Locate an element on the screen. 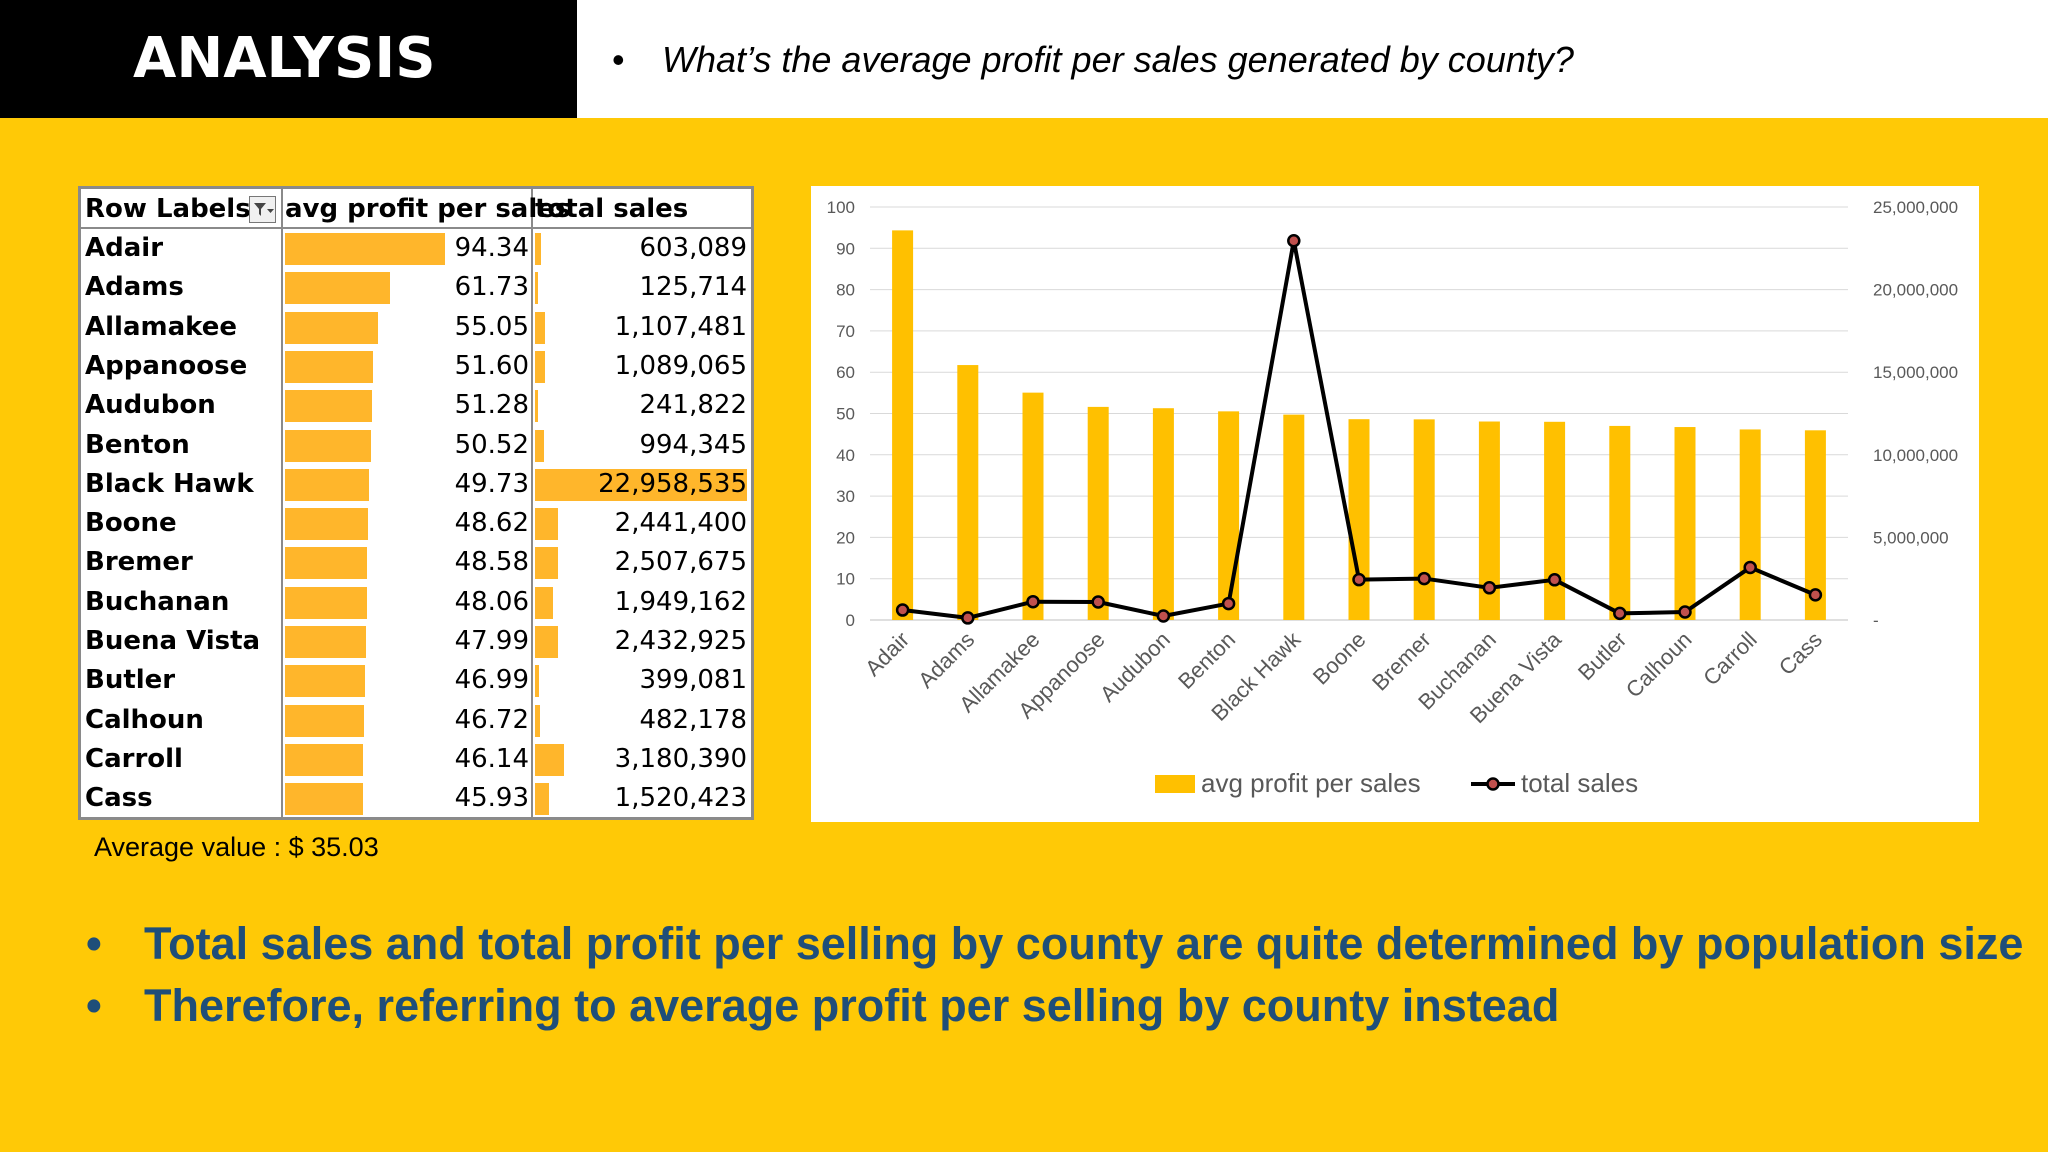 The image size is (2048, 1152). filter-dropdown-button is located at coordinates (262, 209).